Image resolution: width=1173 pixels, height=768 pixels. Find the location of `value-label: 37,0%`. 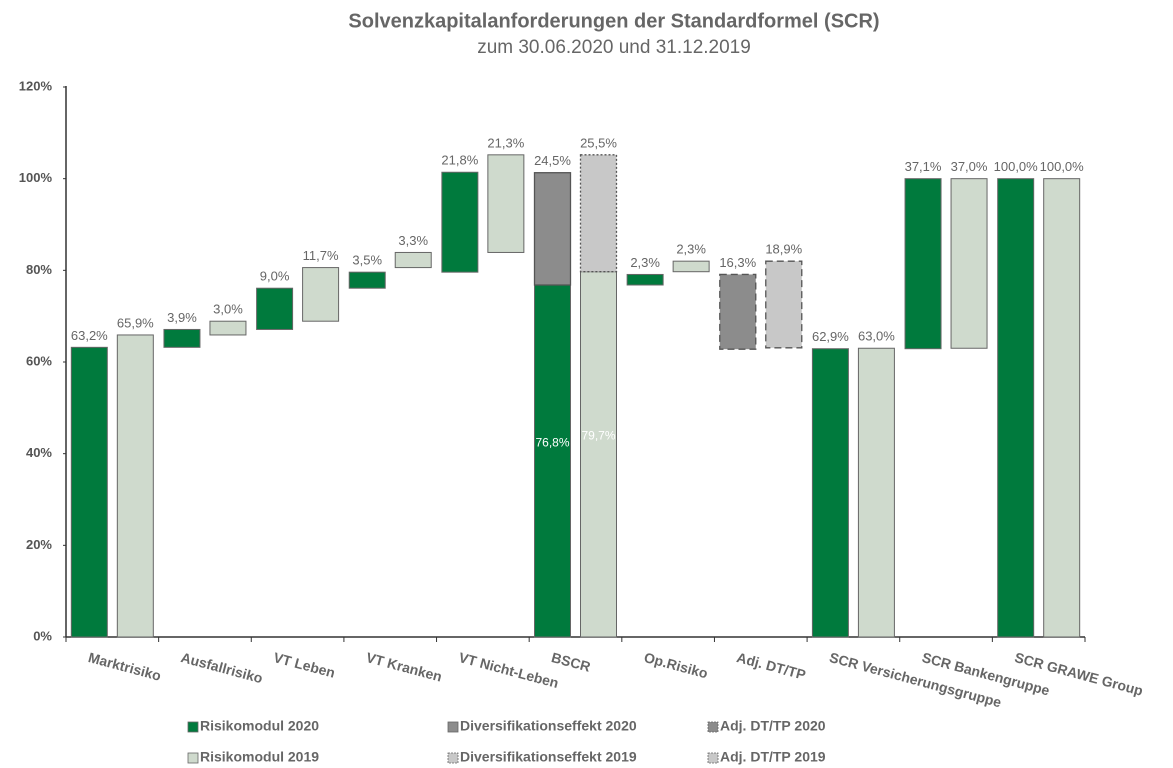

value-label: 37,0% is located at coordinates (969, 166).